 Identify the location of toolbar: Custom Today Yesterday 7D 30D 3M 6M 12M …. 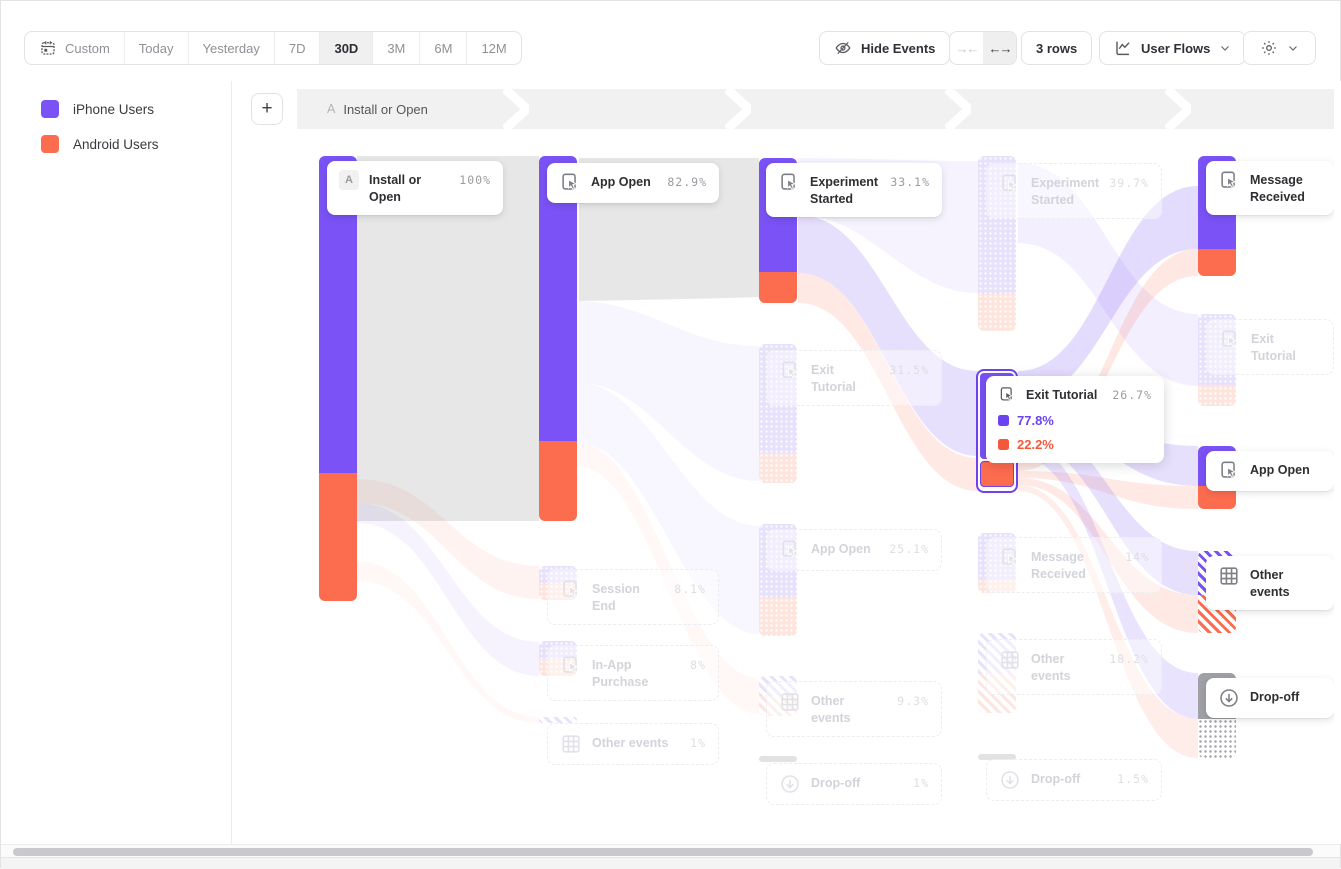
(670, 41).